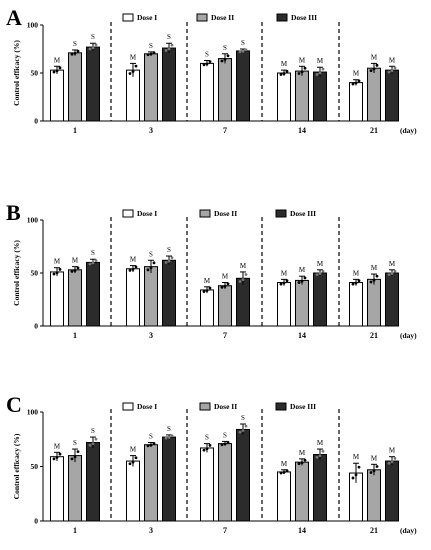  What do you see at coordinates (36, 326) in the screenshot?
I see `y-tick-label: 0` at bounding box center [36, 326].